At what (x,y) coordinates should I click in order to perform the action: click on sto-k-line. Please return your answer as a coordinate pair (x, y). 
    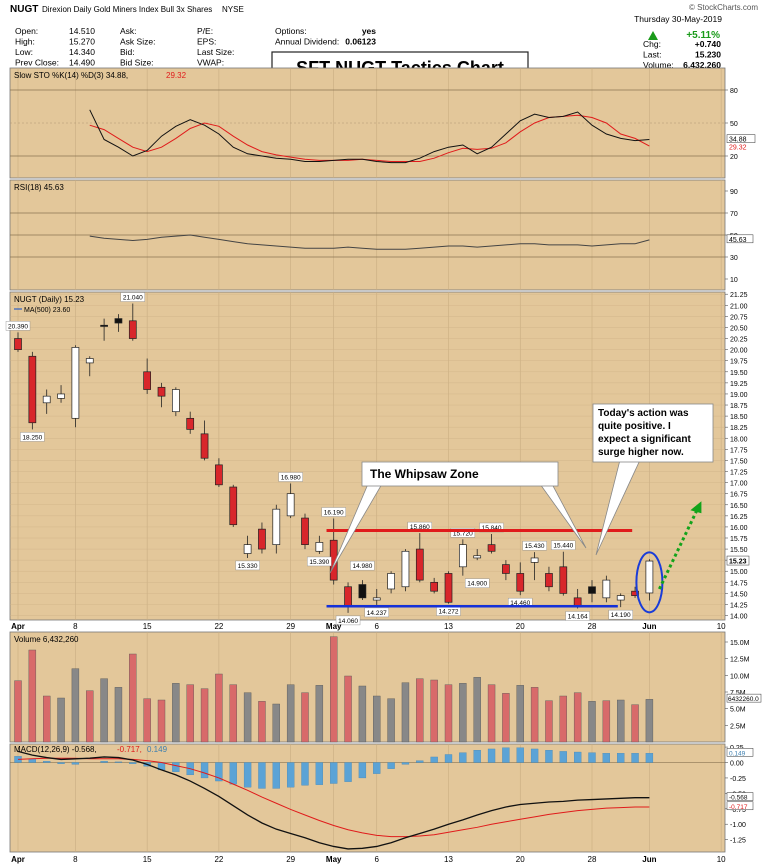
    Looking at the image, I should click on (369, 136).